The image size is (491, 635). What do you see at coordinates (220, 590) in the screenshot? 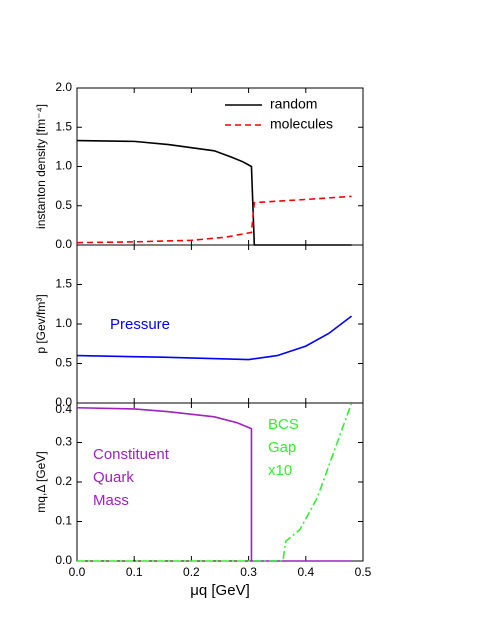
I see `x-axis-label: μq [GeV]` at bounding box center [220, 590].